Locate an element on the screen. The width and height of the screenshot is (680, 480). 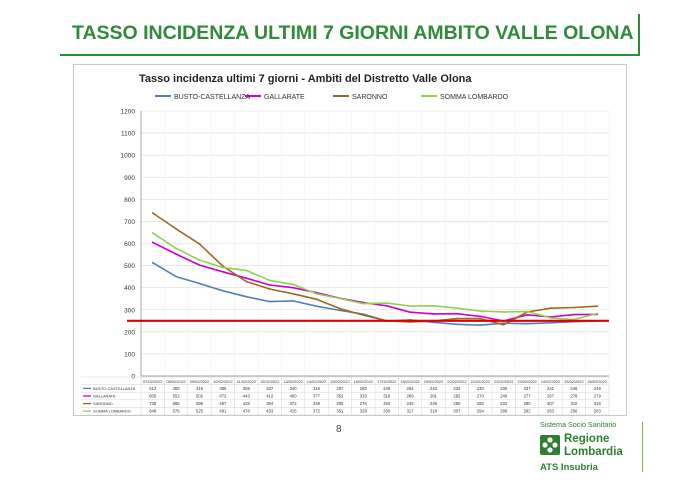
logo-region-line2: Lombardia is located at coordinates (593, 452).